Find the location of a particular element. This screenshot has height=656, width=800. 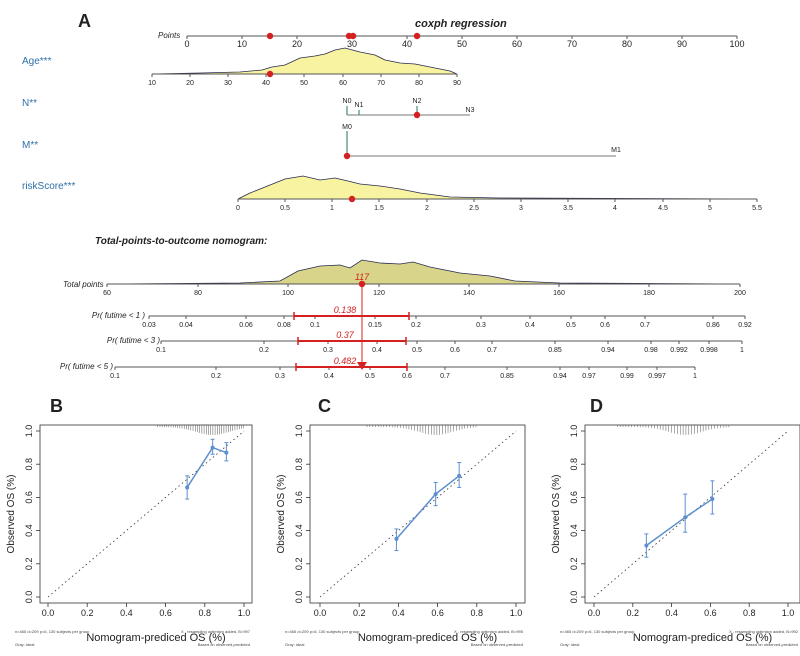

panel-label-b: B is located at coordinates (56, 406).